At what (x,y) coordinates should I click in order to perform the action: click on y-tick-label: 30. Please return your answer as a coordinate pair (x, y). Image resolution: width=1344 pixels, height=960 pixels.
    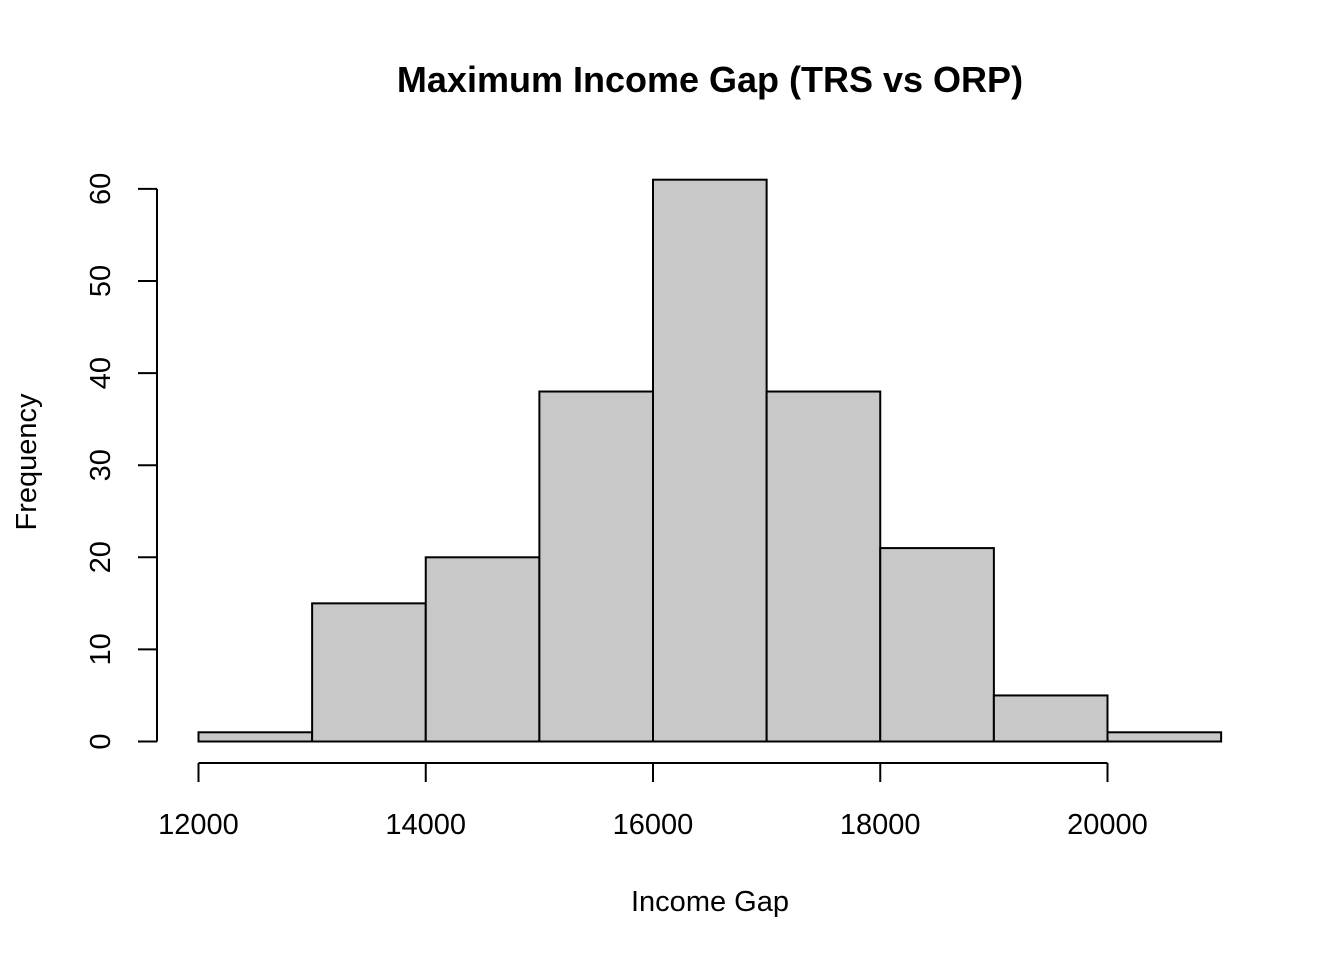
    Looking at the image, I should click on (101, 465).